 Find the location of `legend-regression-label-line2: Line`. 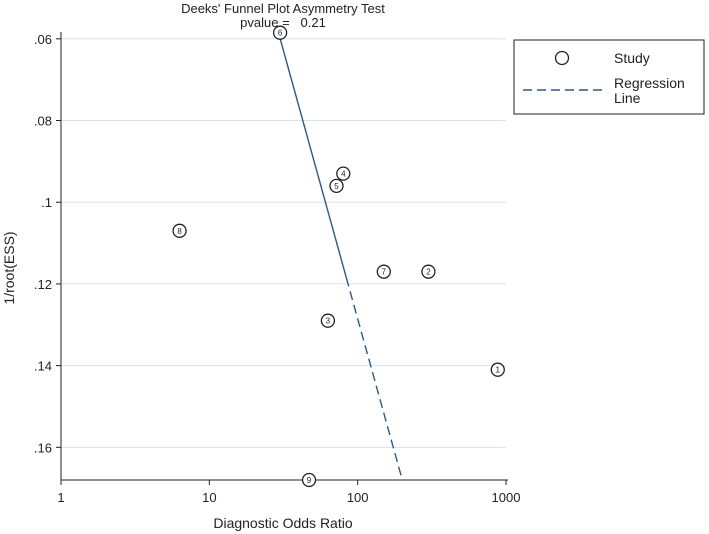

legend-regression-label-line2: Line is located at coordinates (627, 98).